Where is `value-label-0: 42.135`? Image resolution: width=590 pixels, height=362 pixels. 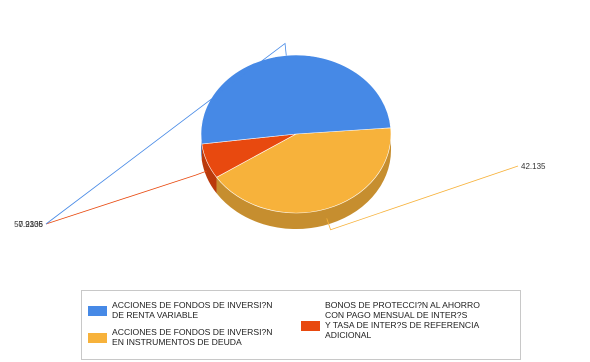
value-label-0: 42.135 is located at coordinates (533, 166).